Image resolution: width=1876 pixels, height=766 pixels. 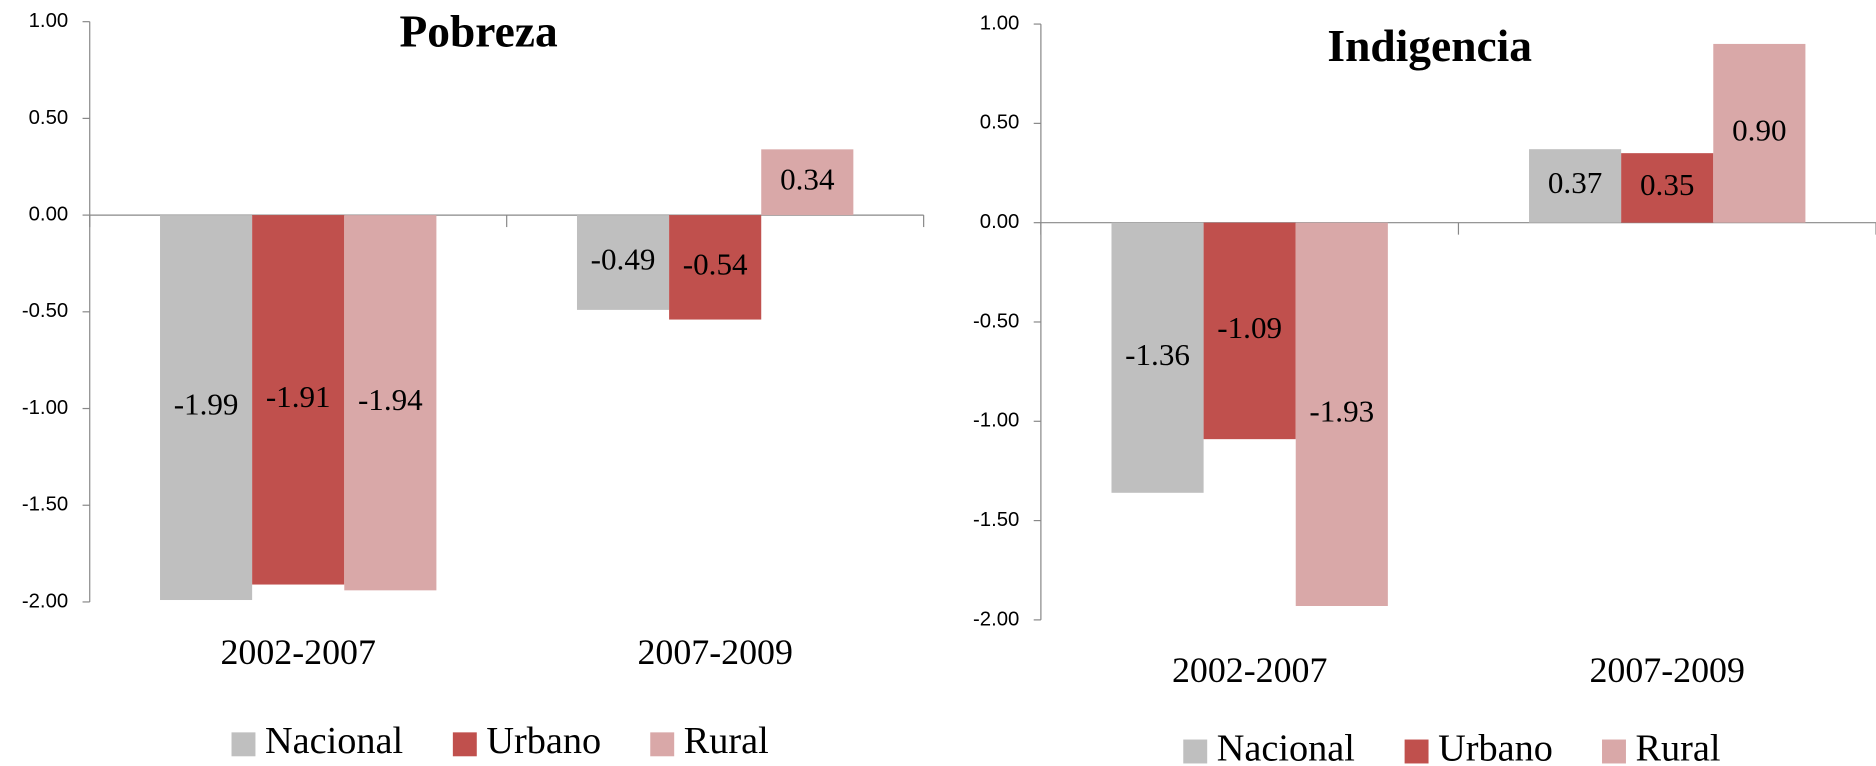 I want to click on data-label: 0.37, so click(x=1575, y=182).